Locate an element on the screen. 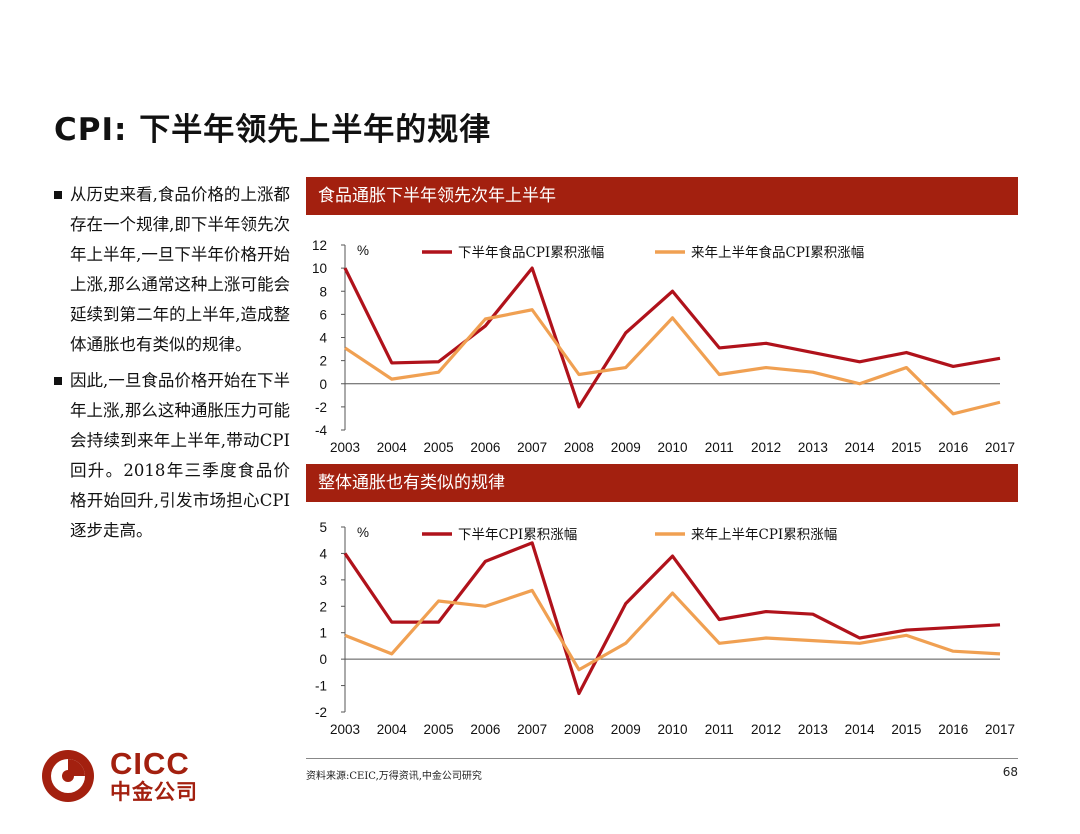  legend-label: 下半年CPI累积涨幅 is located at coordinates (517, 535).